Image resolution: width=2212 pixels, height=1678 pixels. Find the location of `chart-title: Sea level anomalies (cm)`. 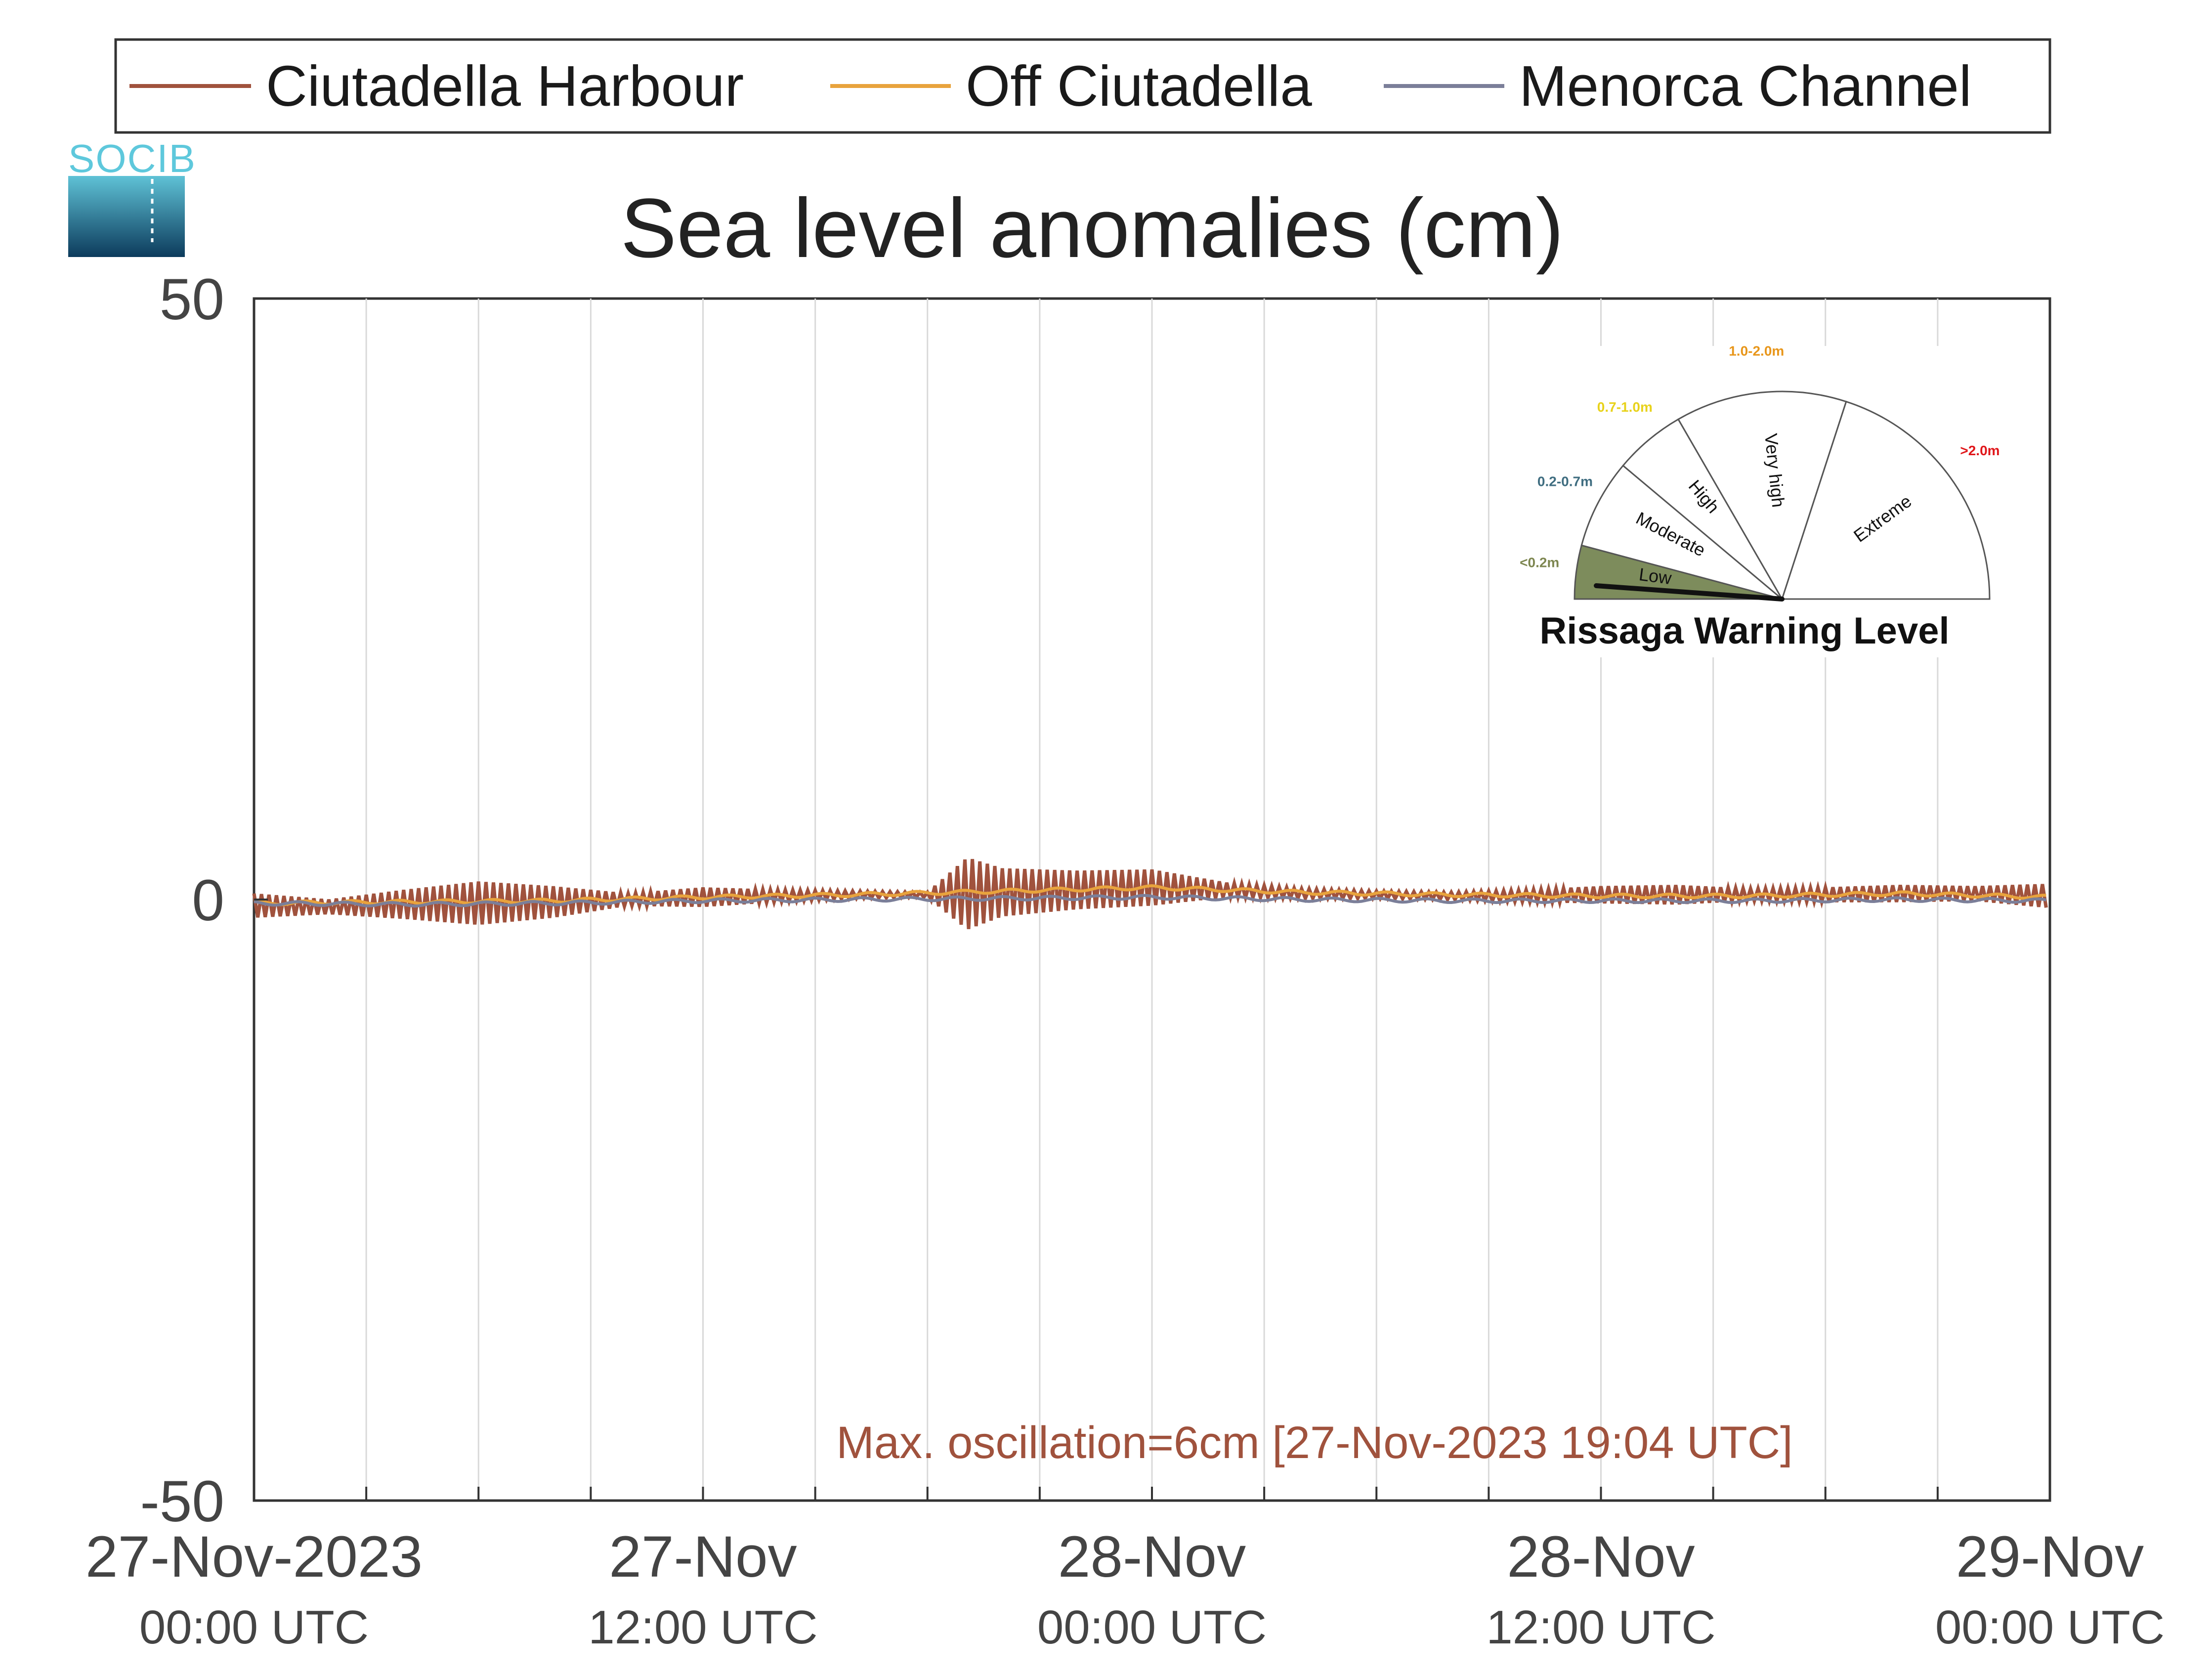

chart-title: Sea level anomalies (cm) is located at coordinates (1092, 228).